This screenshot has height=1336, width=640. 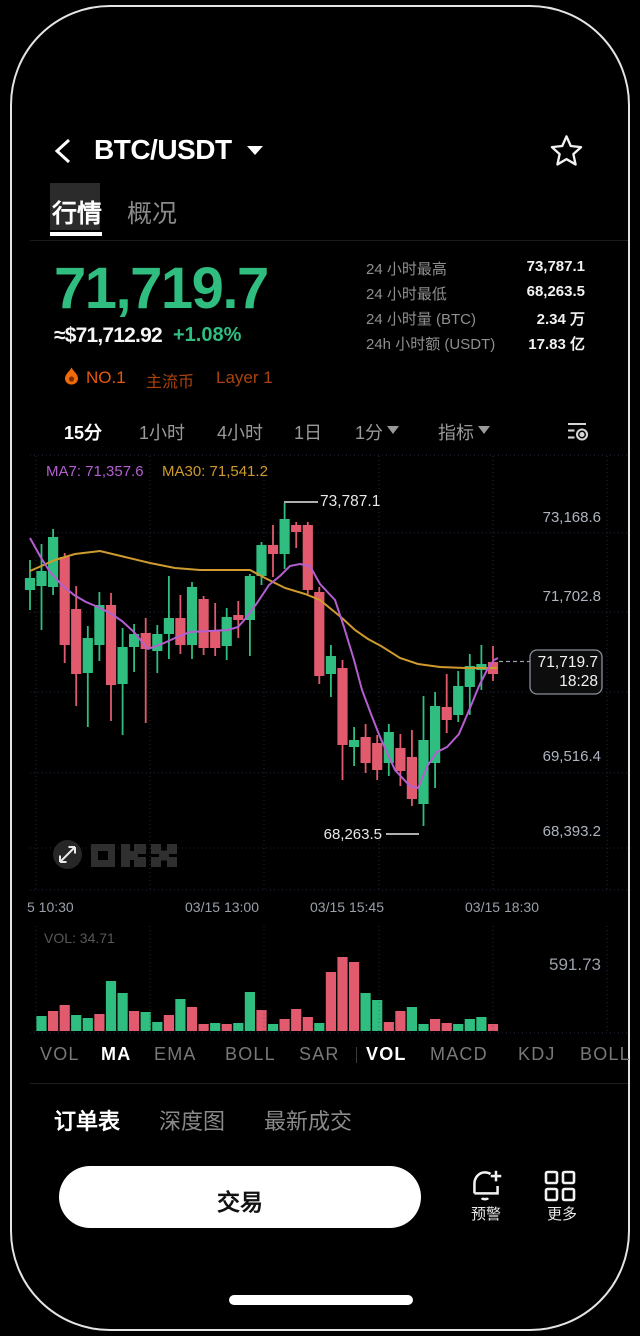 What do you see at coordinates (502, 907) in the screenshot?
I see `svg-text: 03/15 18:30` at bounding box center [502, 907].